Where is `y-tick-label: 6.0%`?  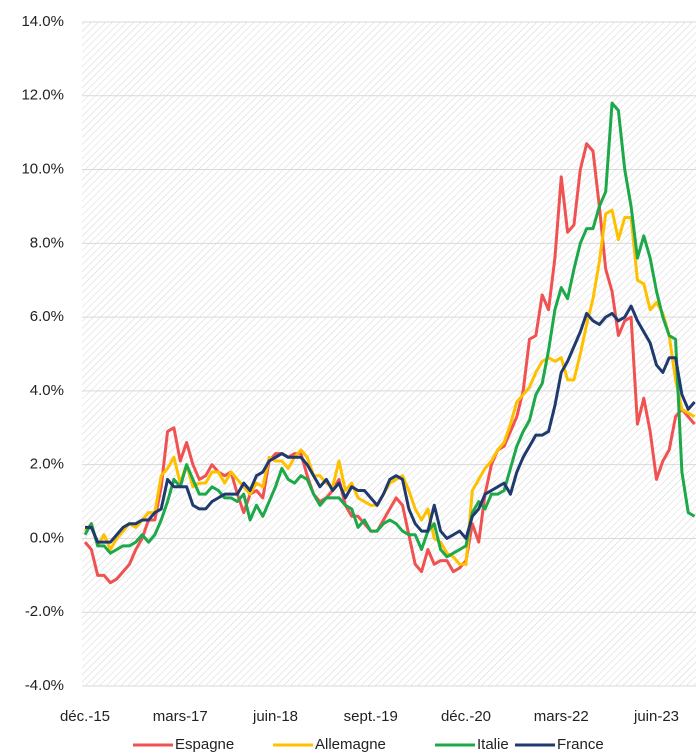 y-tick-label: 6.0% is located at coordinates (47, 316).